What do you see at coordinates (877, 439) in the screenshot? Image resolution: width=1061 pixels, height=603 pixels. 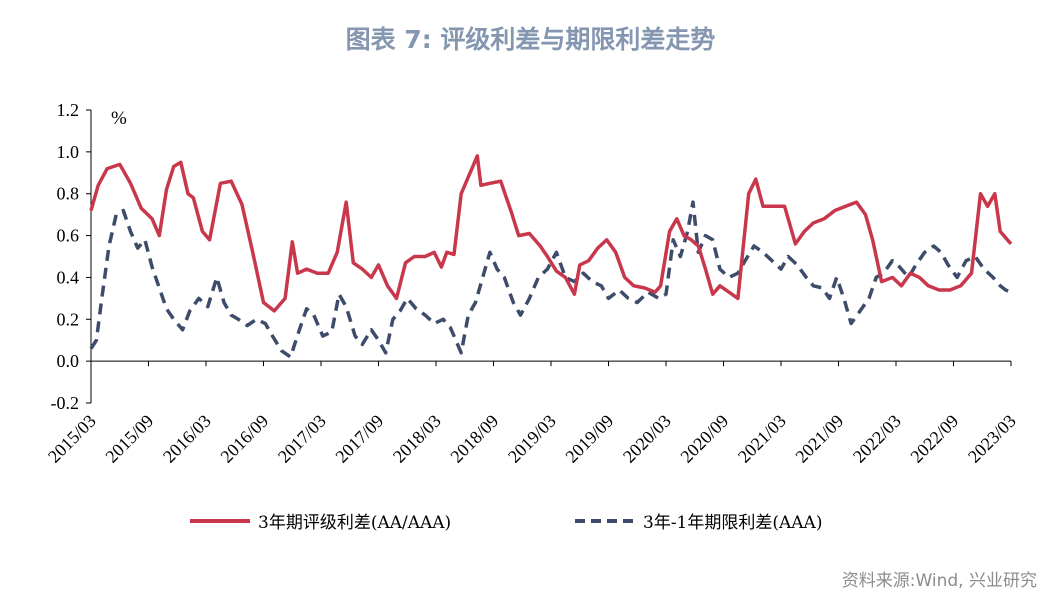 I see `x-tick-label: 2022/03` at bounding box center [877, 439].